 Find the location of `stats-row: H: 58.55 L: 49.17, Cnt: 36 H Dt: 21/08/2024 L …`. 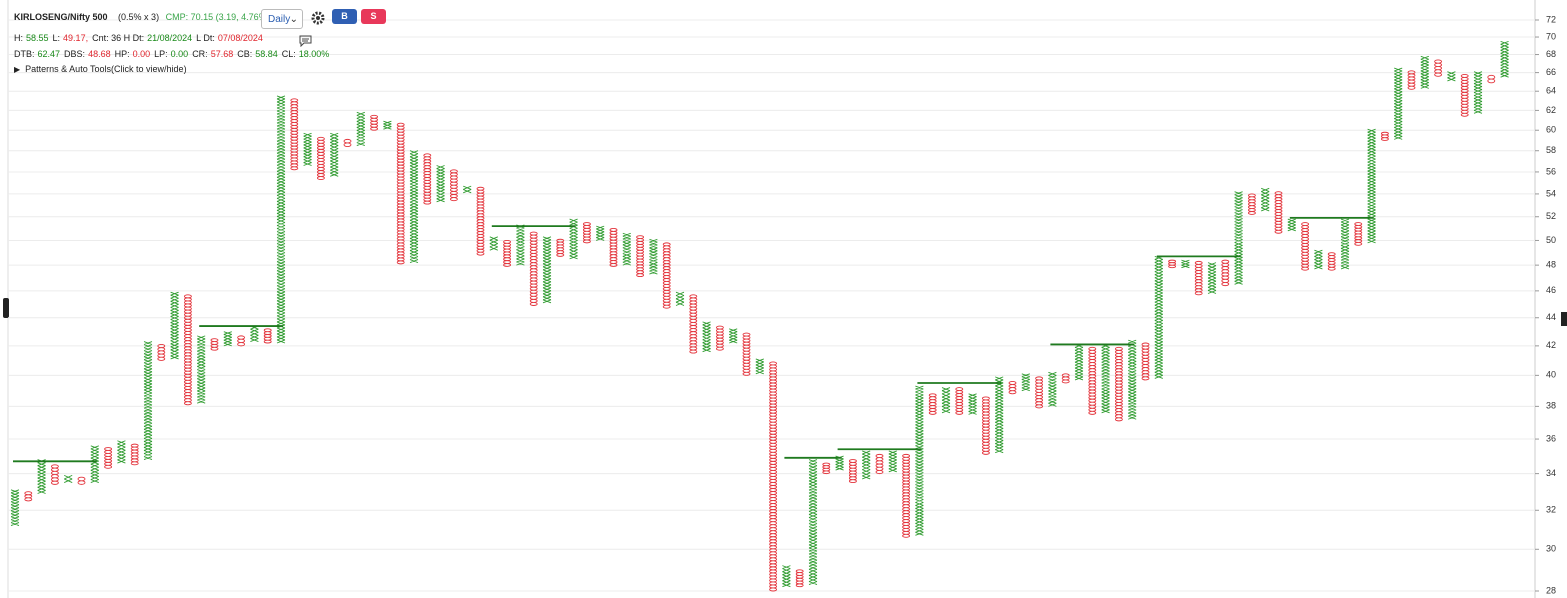

stats-row: H: 58.55 L: 49.17, Cnt: 36 H Dt: 21/08/2024 L … is located at coordinates (140, 38).